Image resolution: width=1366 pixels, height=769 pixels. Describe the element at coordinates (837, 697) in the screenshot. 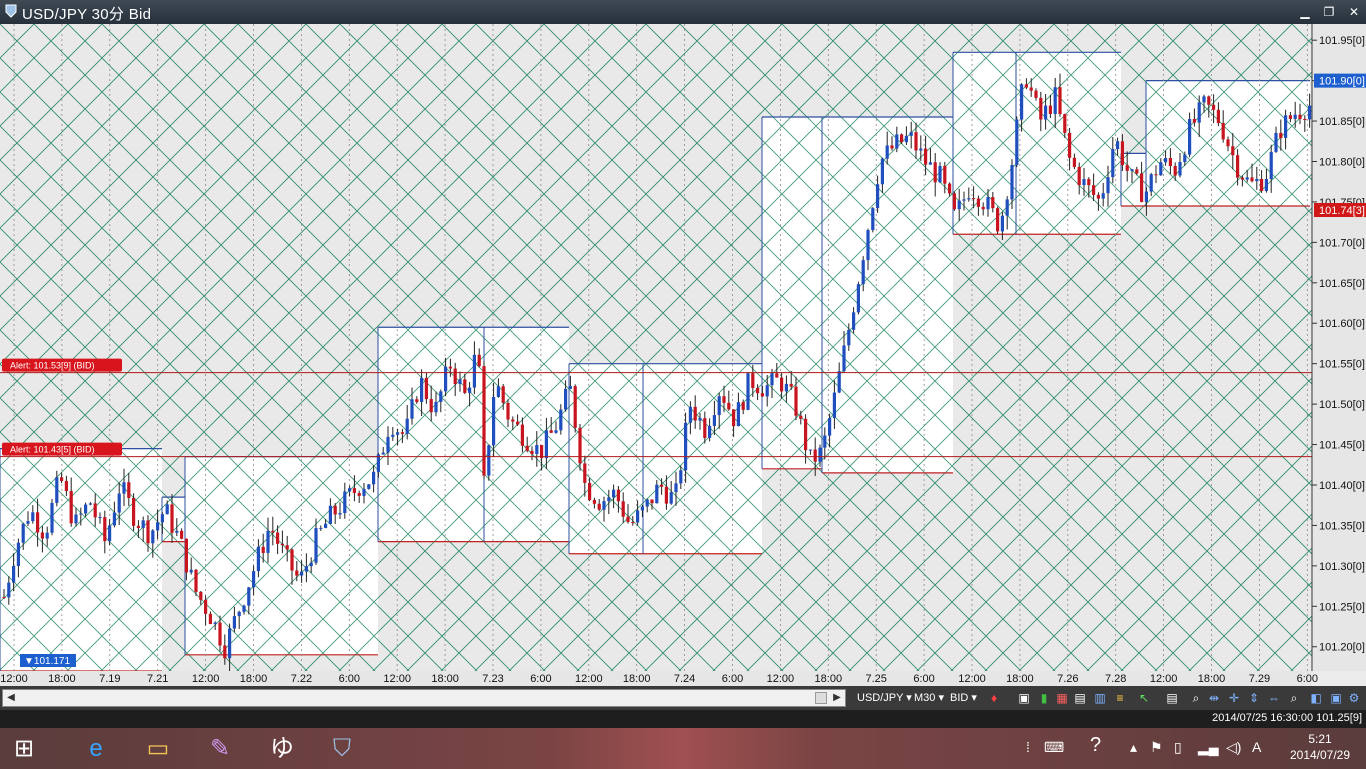

I see `scroll-right-icon: ▶` at that location.